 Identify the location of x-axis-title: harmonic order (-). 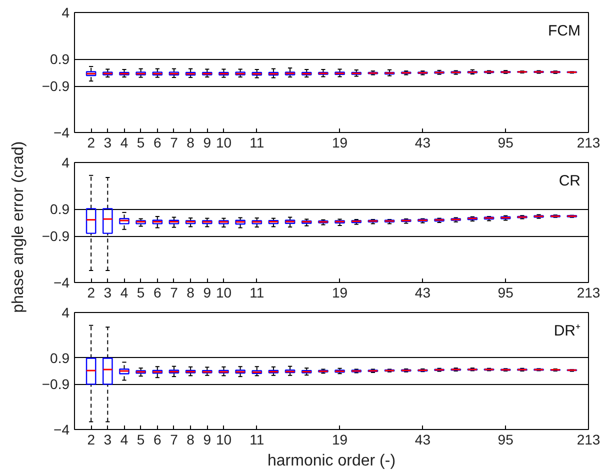
(331, 461).